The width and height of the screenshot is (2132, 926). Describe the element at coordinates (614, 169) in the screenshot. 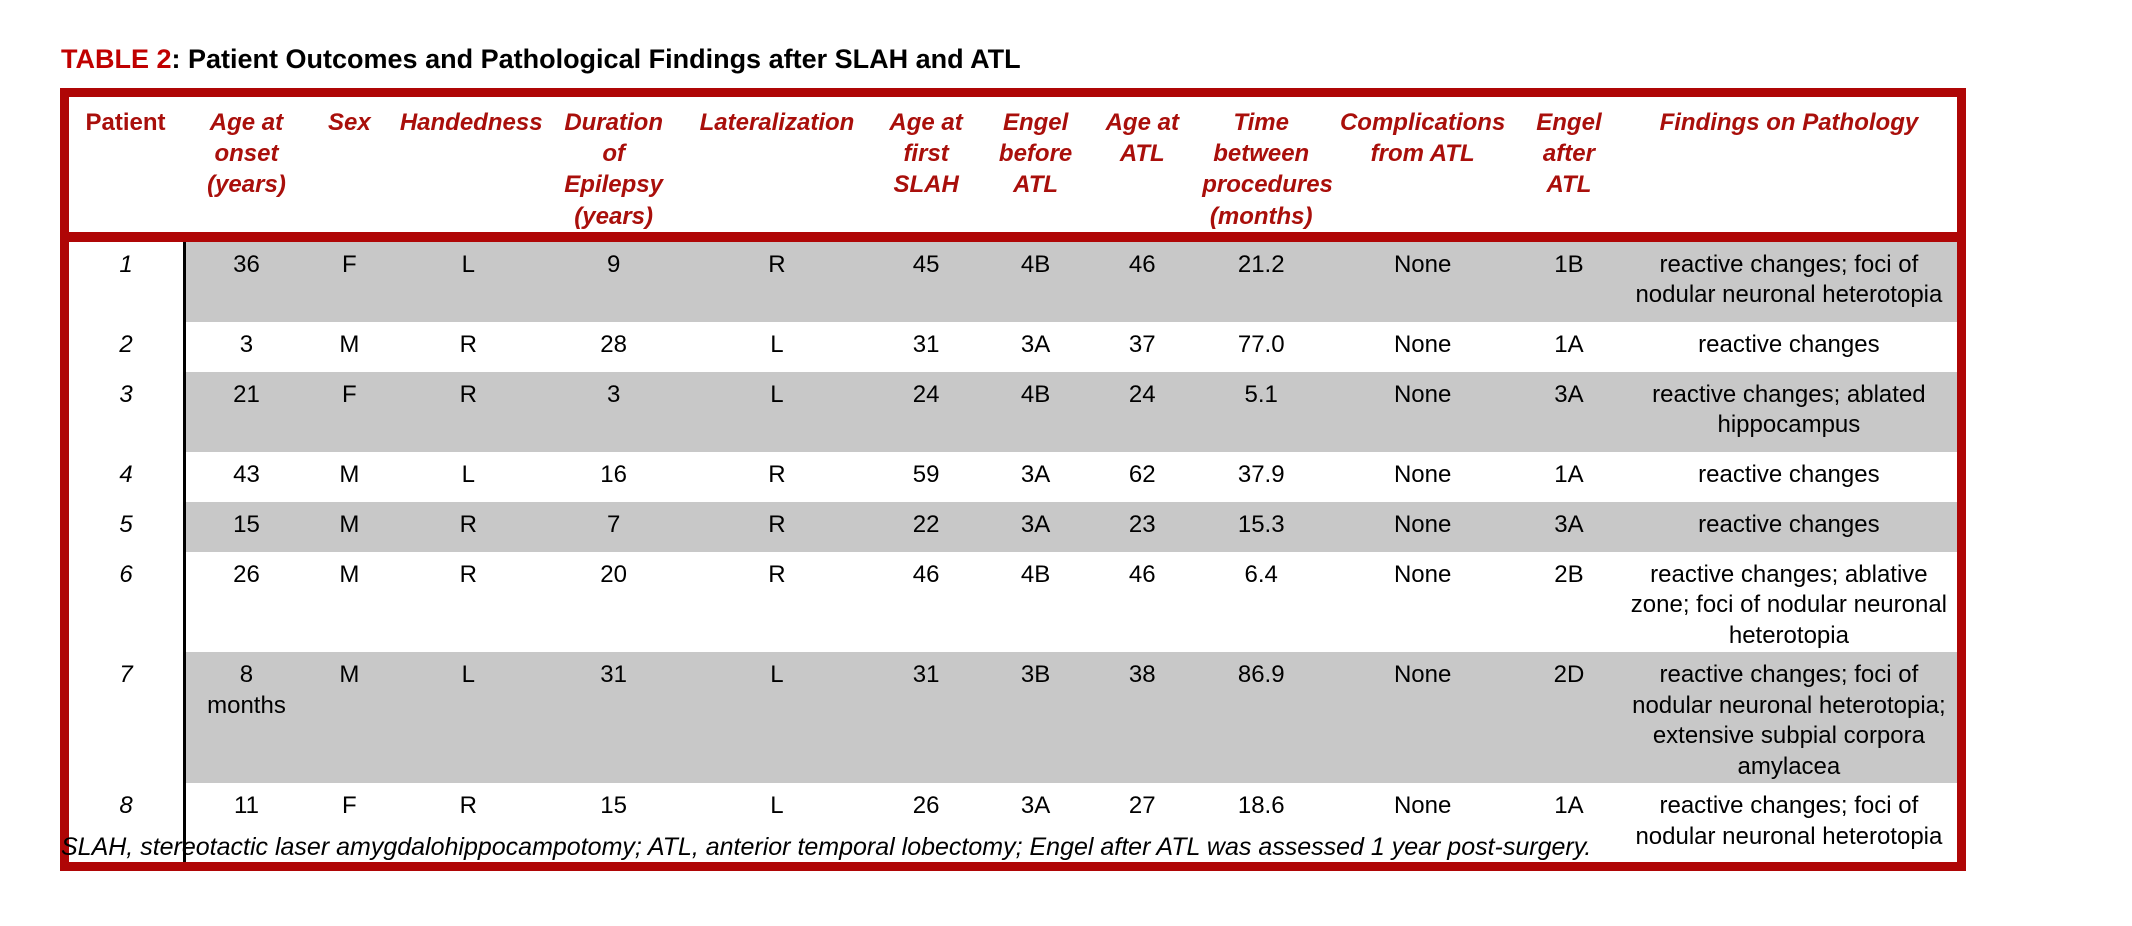

I see `column-header-duration-of-epilepsy: Duration of Epilepsy (years)` at that location.